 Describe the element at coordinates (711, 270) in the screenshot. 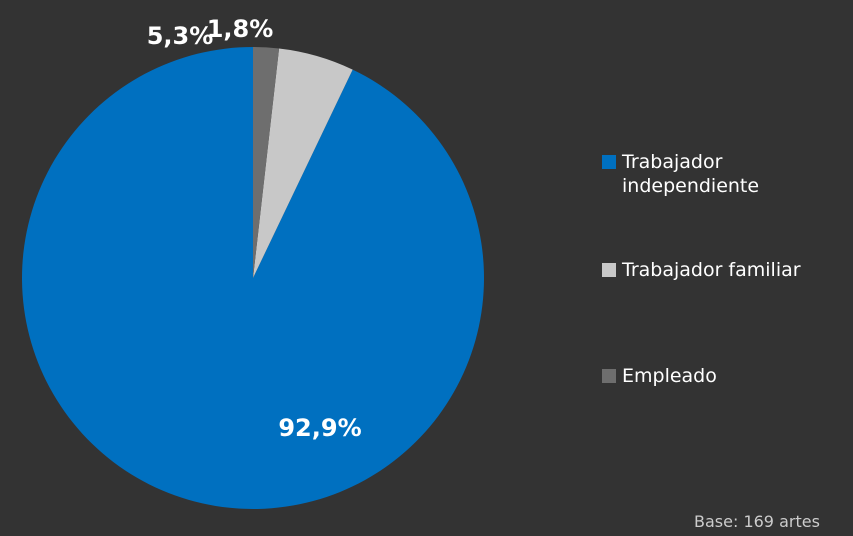

I see `legend-label: Trabajador familiar` at that location.